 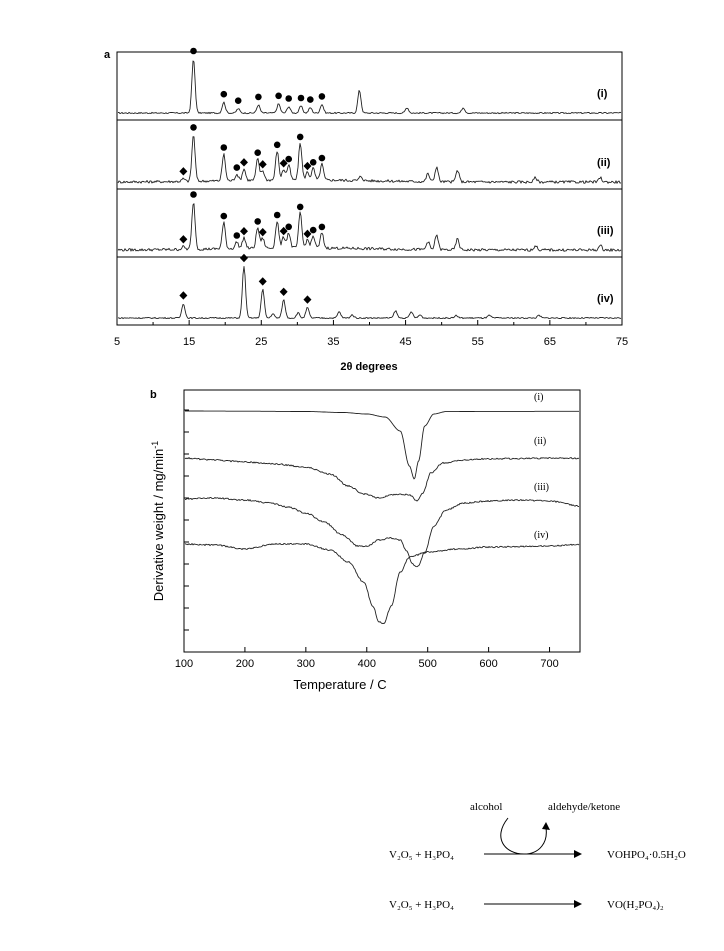 What do you see at coordinates (306, 664) in the screenshot?
I see `dtg-x-tick-label: 300` at bounding box center [306, 664].